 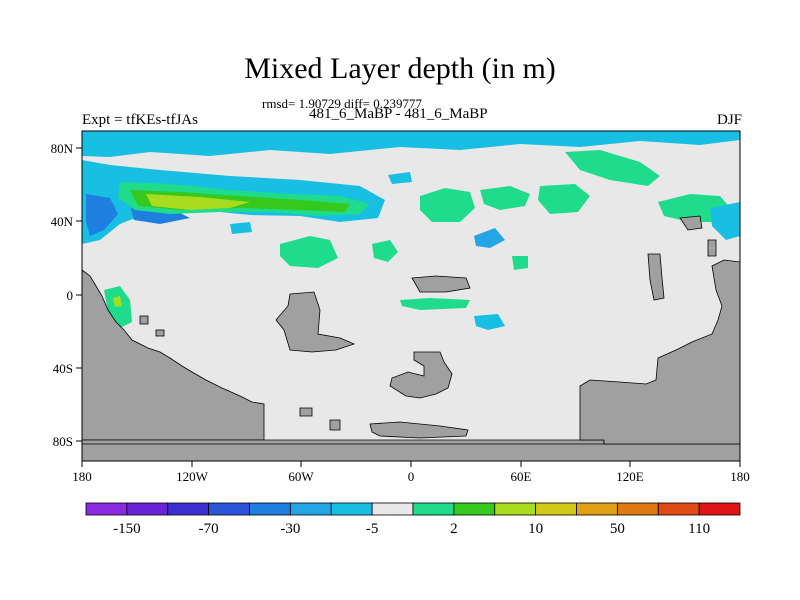 What do you see at coordinates (117, 301) in the screenshot?
I see `contour-yellowgreen-tropical` at bounding box center [117, 301].